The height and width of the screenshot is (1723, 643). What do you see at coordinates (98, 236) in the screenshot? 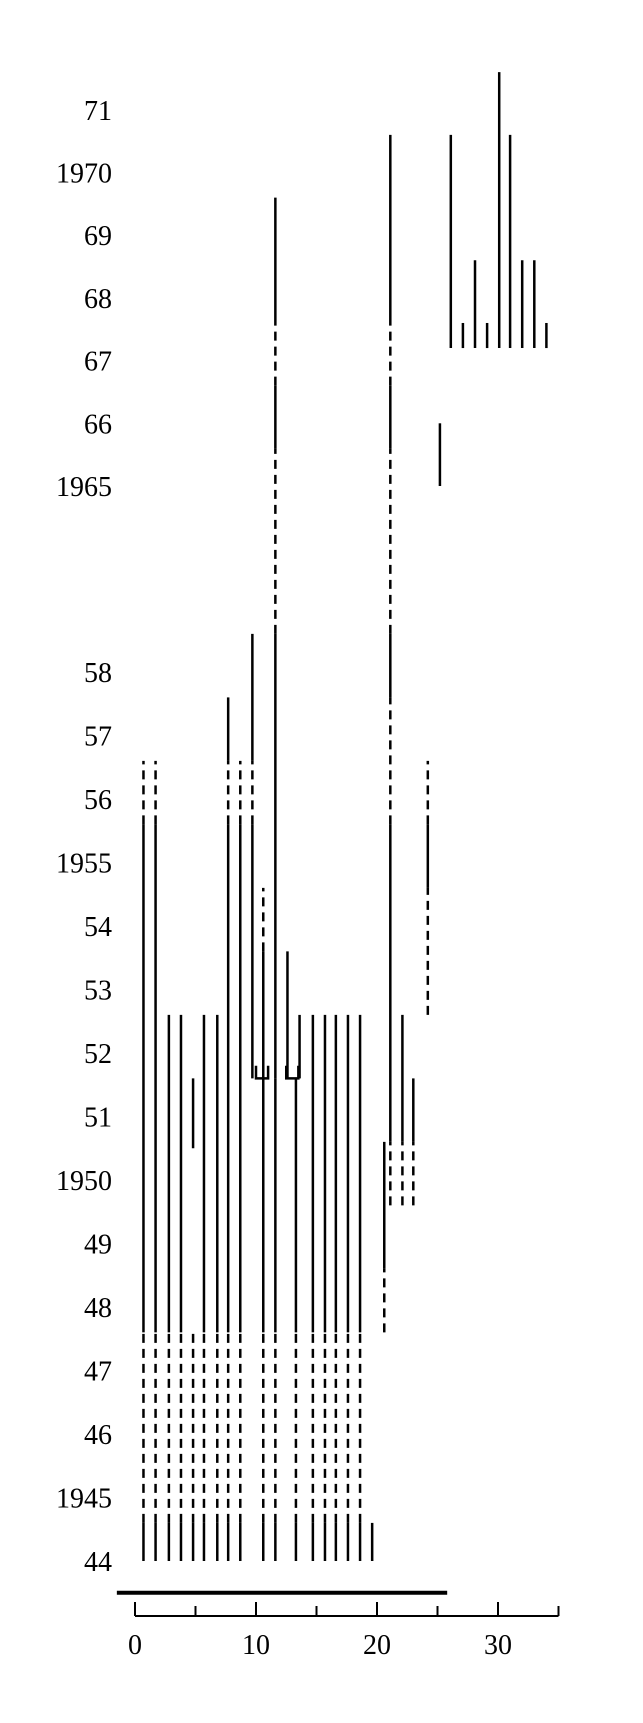
I see `y-tick-label: 69` at bounding box center [98, 236].